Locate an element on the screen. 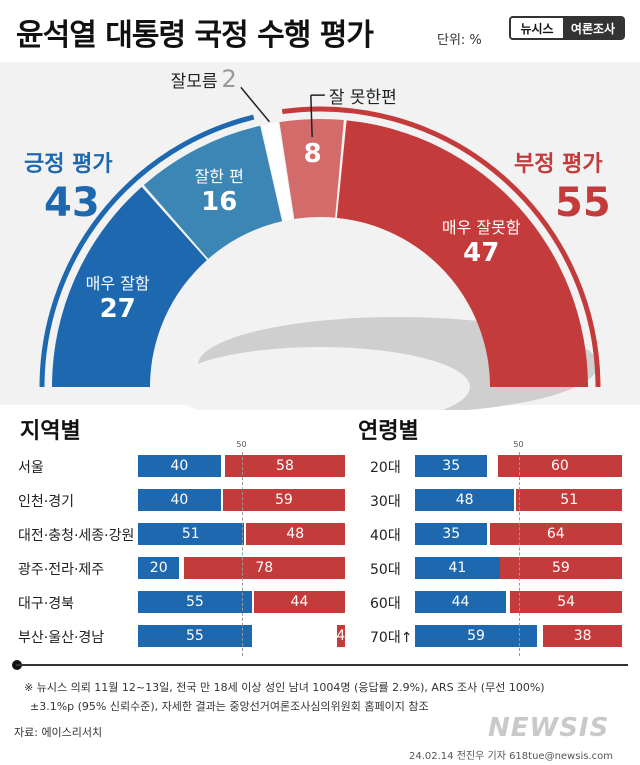 The width and height of the screenshot is (640, 765). age-title: 연령별 is located at coordinates (388, 431).